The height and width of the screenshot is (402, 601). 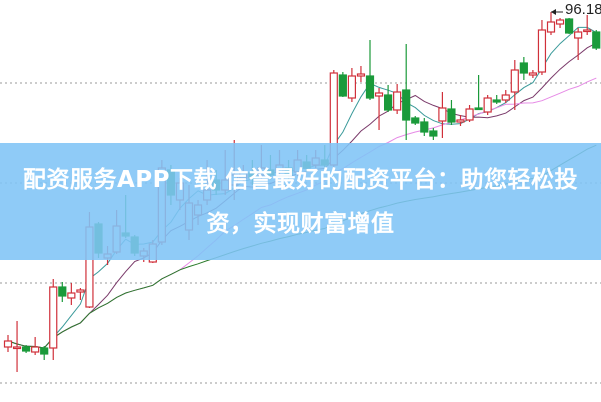 What do you see at coordinates (553, 12) in the screenshot?
I see `max-marker-arrow-icon` at bounding box center [553, 12].